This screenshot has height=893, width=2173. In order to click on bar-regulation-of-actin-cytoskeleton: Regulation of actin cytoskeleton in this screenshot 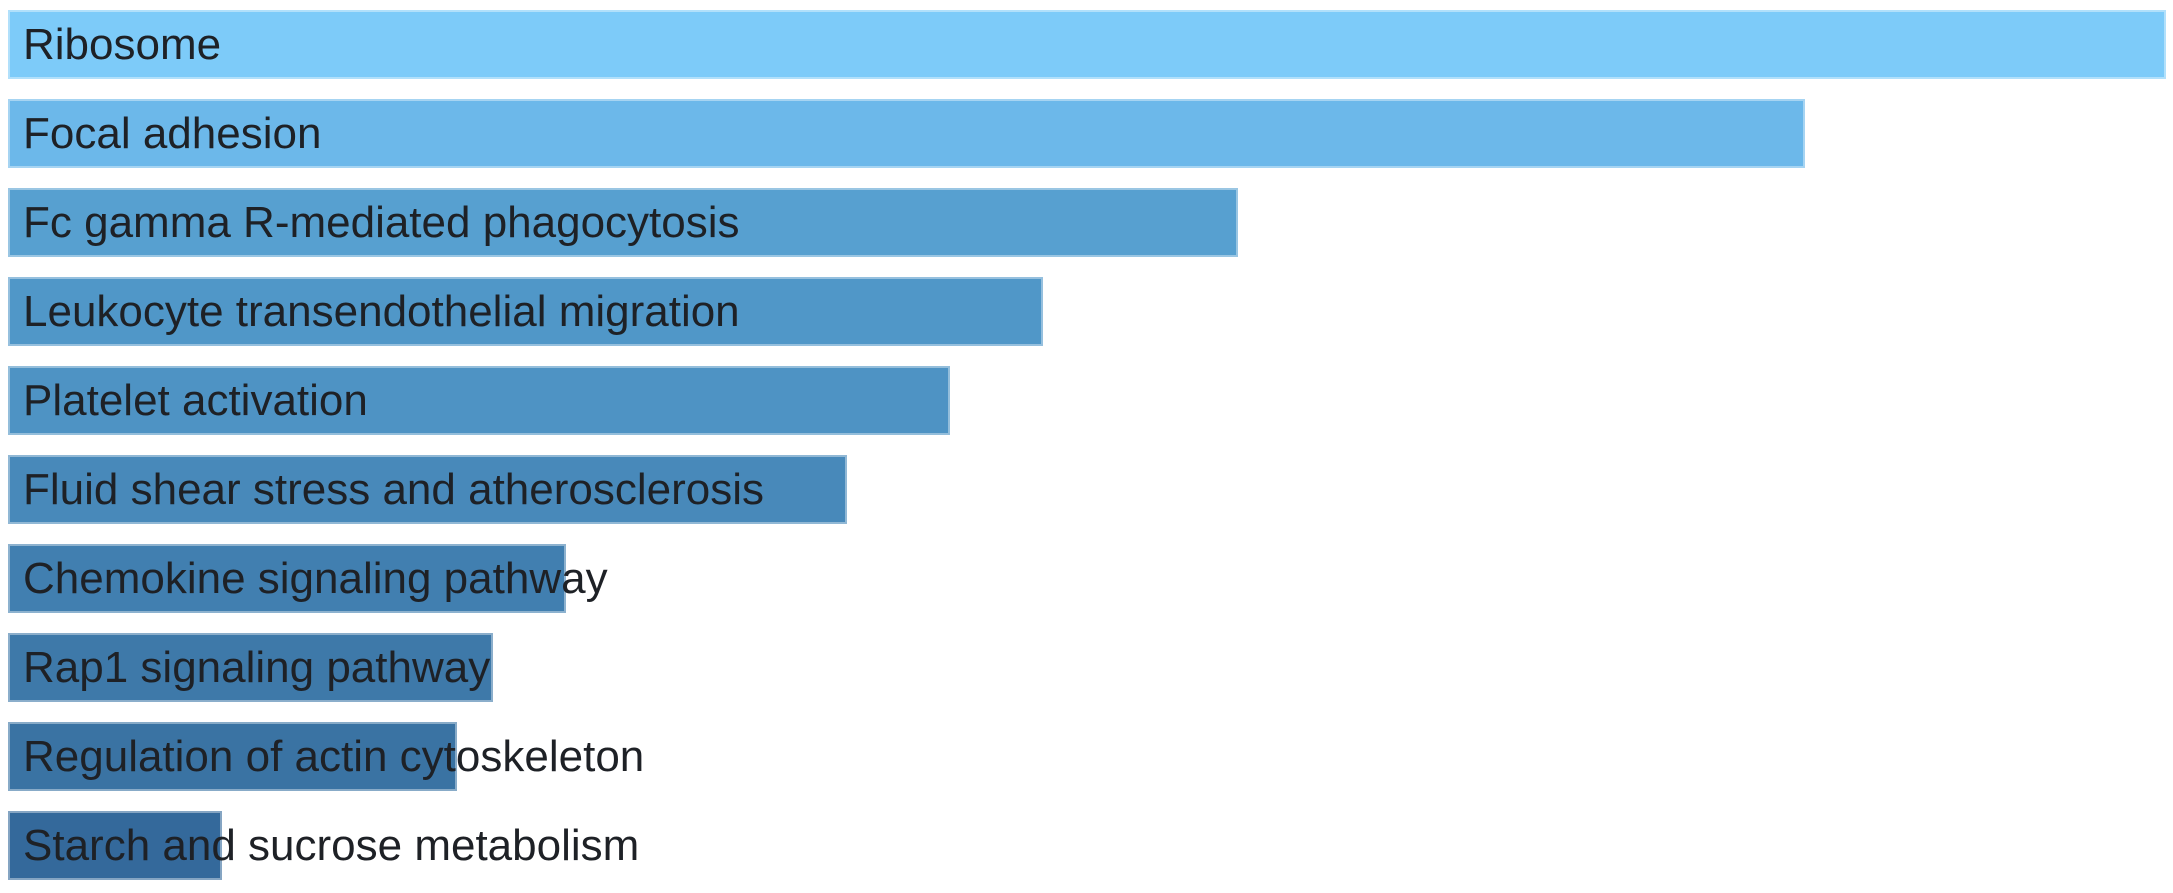, I will do `click(326, 756)`.